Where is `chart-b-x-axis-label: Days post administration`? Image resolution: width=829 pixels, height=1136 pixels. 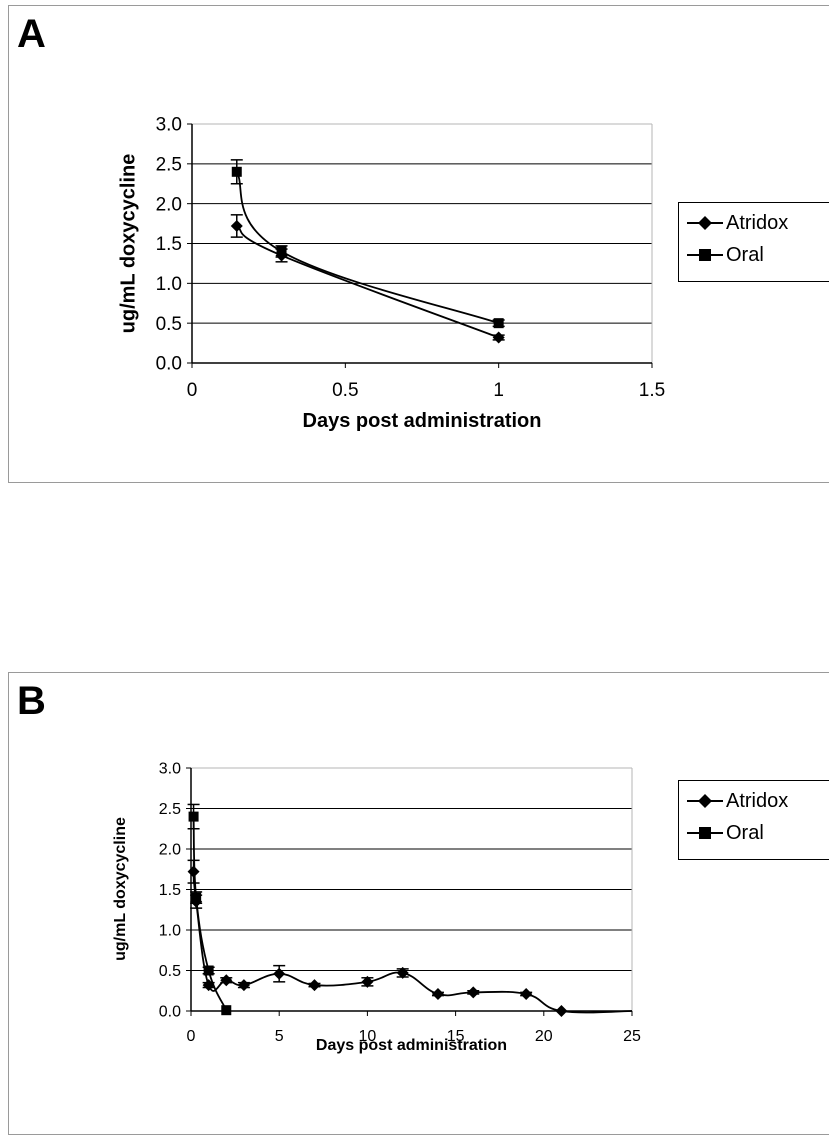
chart-b-x-axis-label: Days post administration is located at coordinates (411, 1045).